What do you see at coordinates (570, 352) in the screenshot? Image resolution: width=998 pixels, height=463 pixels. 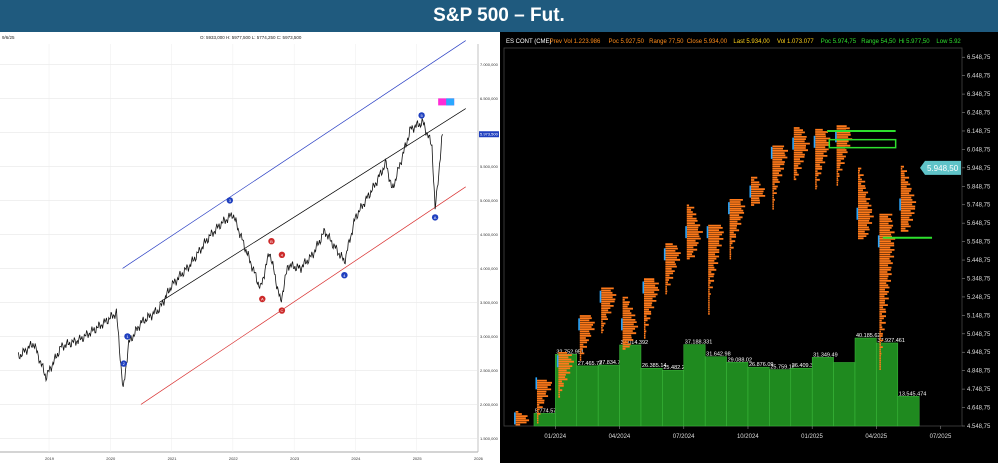 I see `volume-bar-label: 32.752.951` at bounding box center [570, 352].